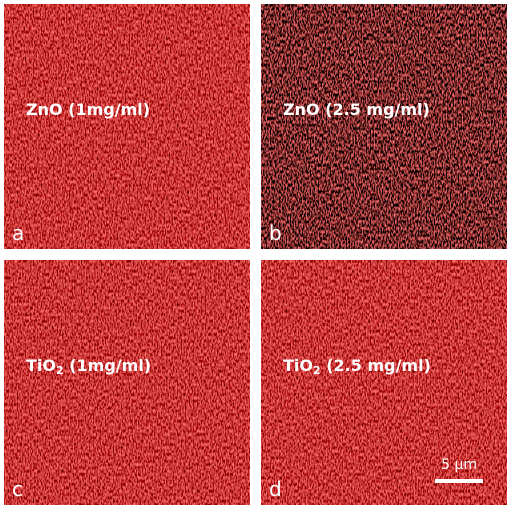 The width and height of the screenshot is (512, 512). What do you see at coordinates (107, 365) in the screenshot?
I see `label-part: (1mg/ml)` at bounding box center [107, 365].